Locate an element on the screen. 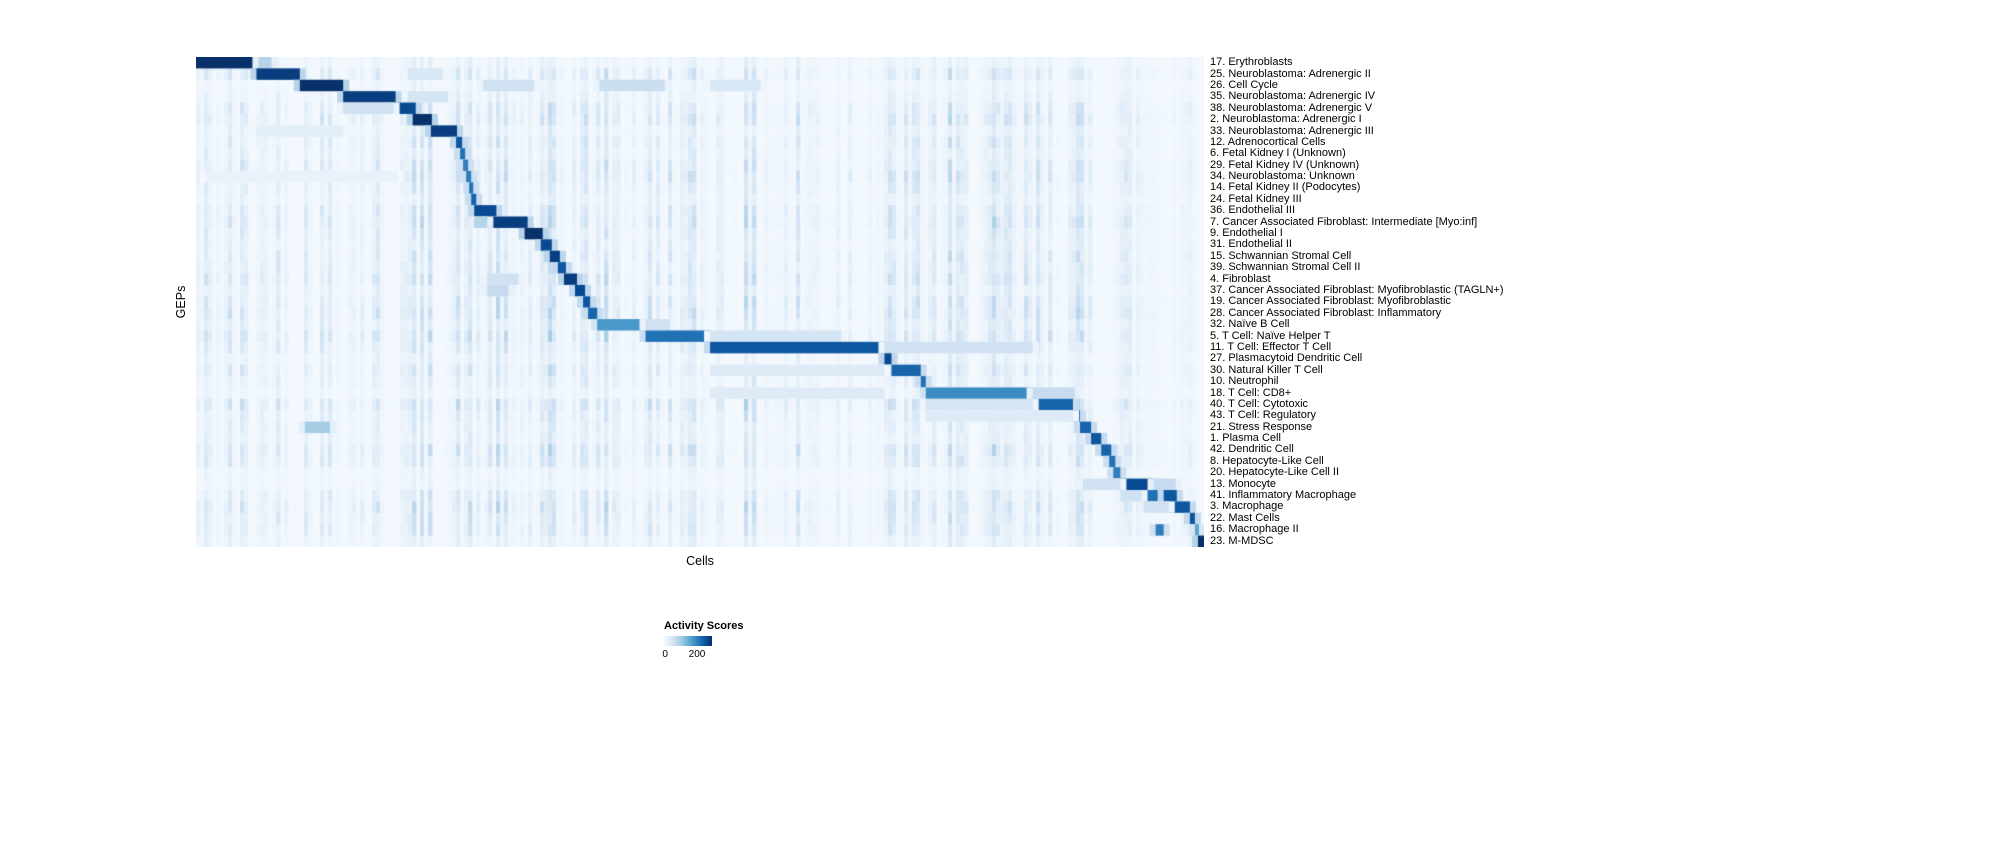  row-label: 1. Plasma Cell is located at coordinates (1245, 438).